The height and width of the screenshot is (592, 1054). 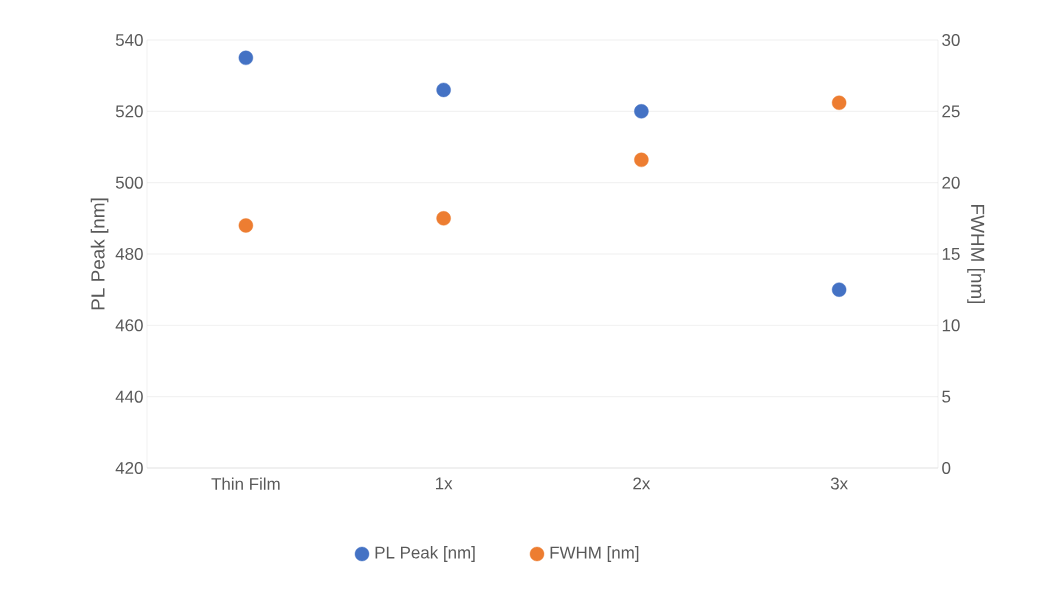 What do you see at coordinates (951, 40) in the screenshot?
I see `y2-tick-label: 30` at bounding box center [951, 40].